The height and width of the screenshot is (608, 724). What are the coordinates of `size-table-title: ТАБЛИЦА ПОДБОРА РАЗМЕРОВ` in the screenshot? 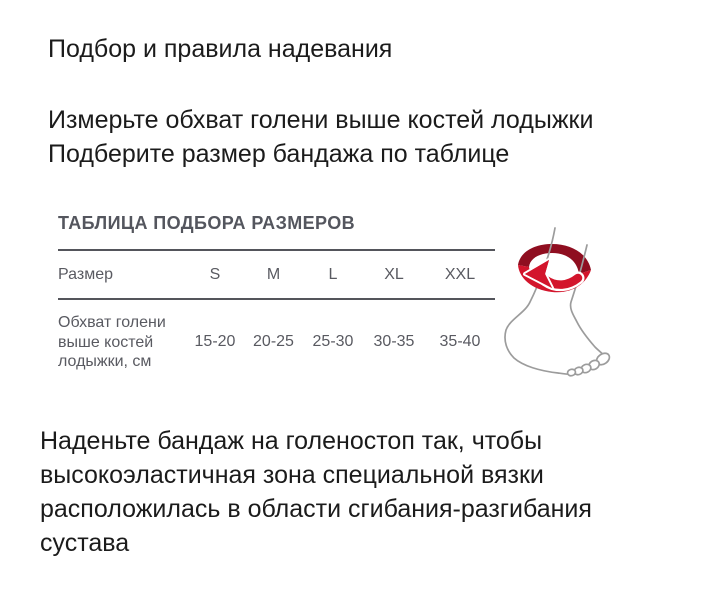 It's located at (207, 223).